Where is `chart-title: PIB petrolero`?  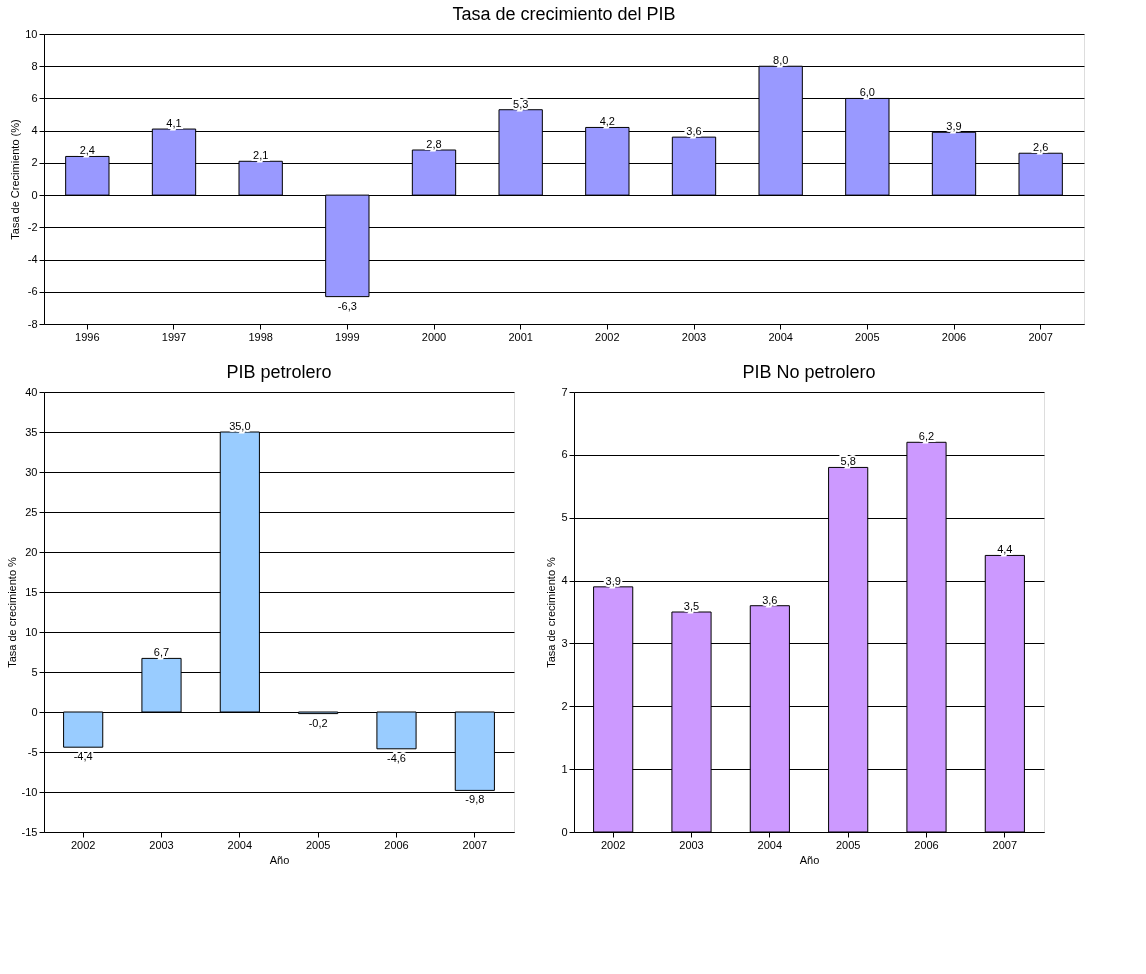 chart-title: PIB petrolero is located at coordinates (279, 372).